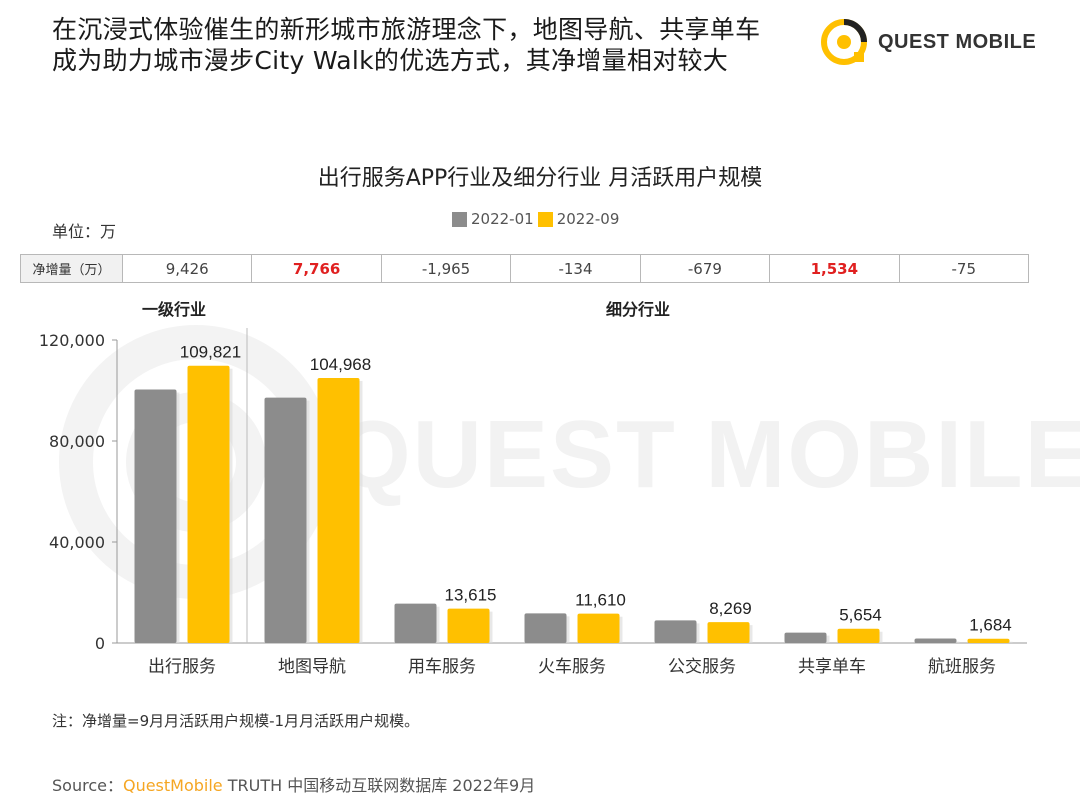 The image size is (1080, 810). I want to click on net-increase-label: 净增量（万）, so click(71, 268).